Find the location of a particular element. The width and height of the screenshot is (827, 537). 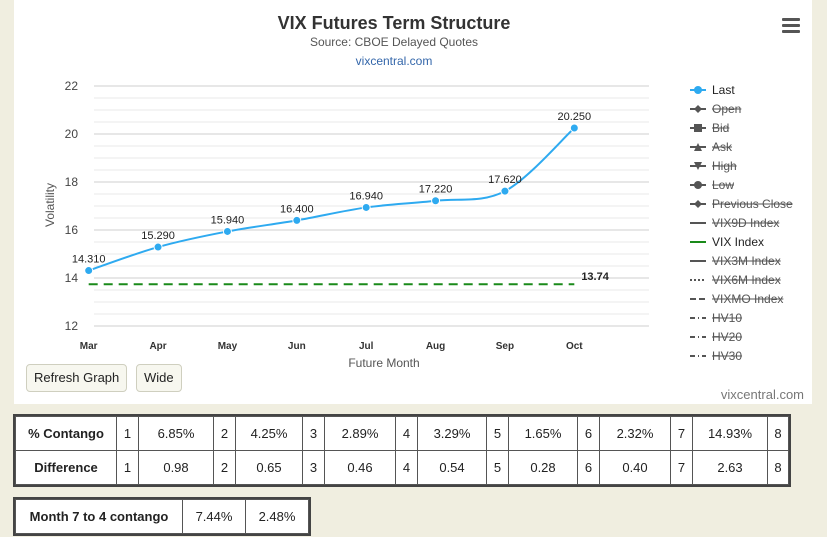

legend-item: HV10 is located at coordinates (716, 318).